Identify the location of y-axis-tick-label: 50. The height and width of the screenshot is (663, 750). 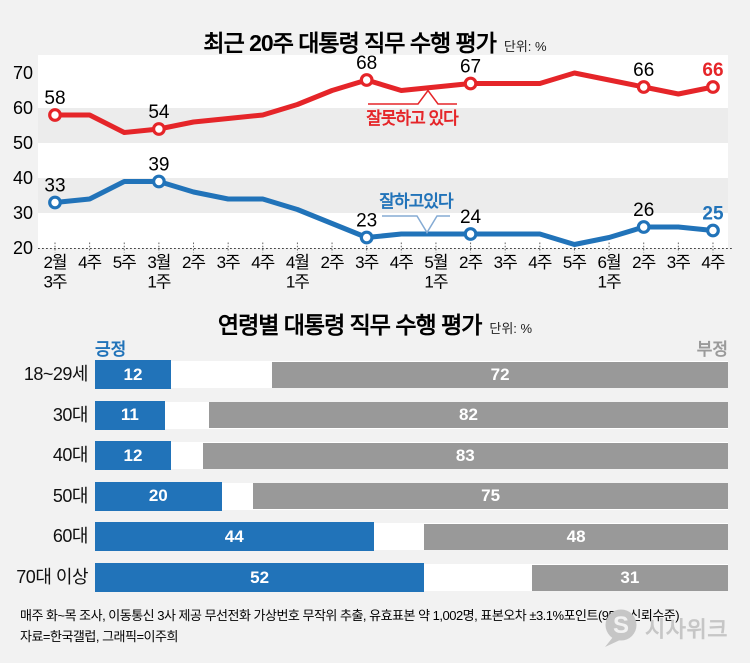
(23, 143).